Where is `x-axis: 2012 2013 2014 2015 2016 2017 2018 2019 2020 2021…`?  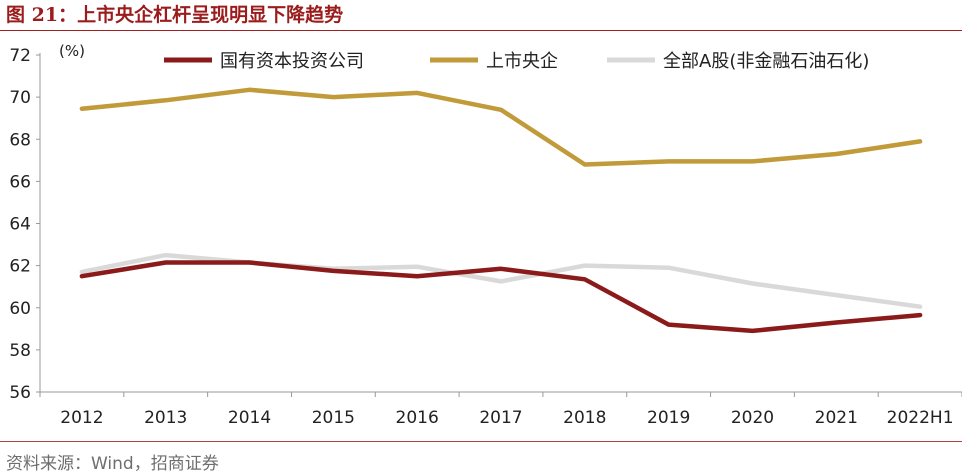 x-axis: 2012 2013 2014 2015 2016 2017 2018 2019 2020 2021… is located at coordinates (500, 409).